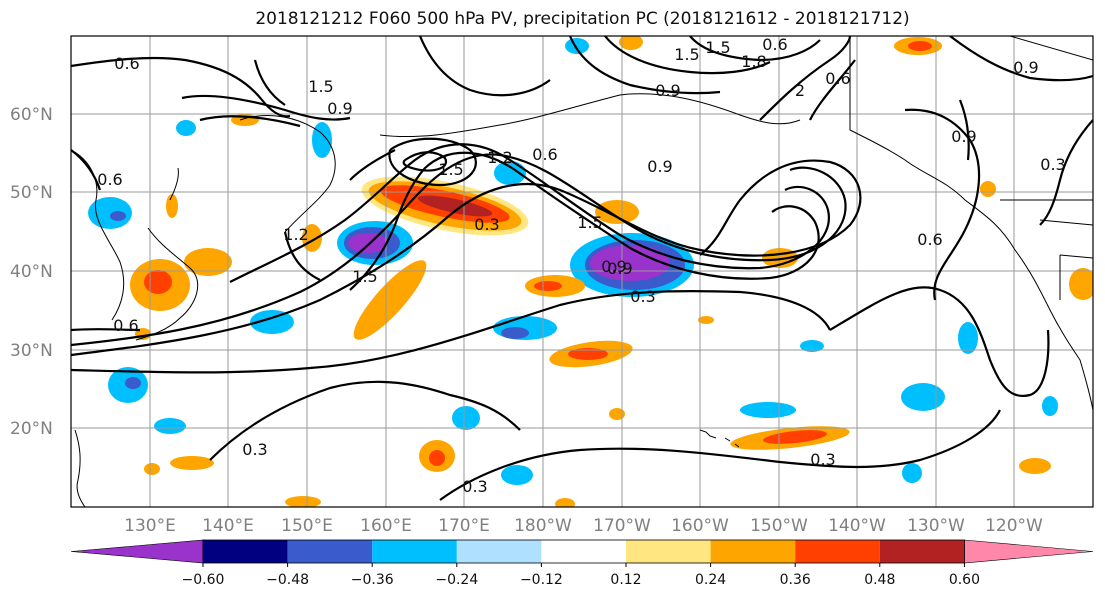  What do you see at coordinates (942, 204) in the screenshot?
I see `contour-0.6-east` at bounding box center [942, 204].